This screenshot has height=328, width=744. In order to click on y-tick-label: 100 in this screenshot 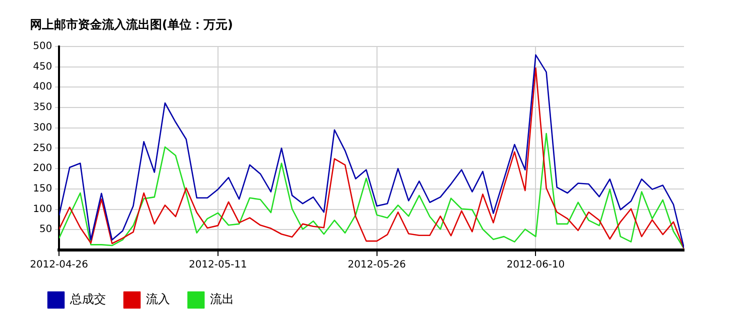, I will do `click(42, 209)`.